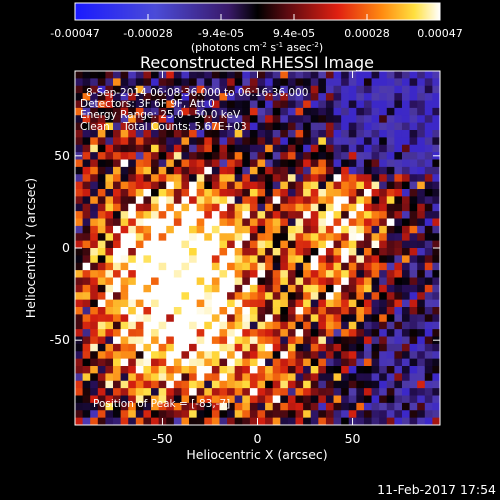  What do you see at coordinates (60, 339) in the screenshot?
I see `y-tick-label: -50` at bounding box center [60, 339].